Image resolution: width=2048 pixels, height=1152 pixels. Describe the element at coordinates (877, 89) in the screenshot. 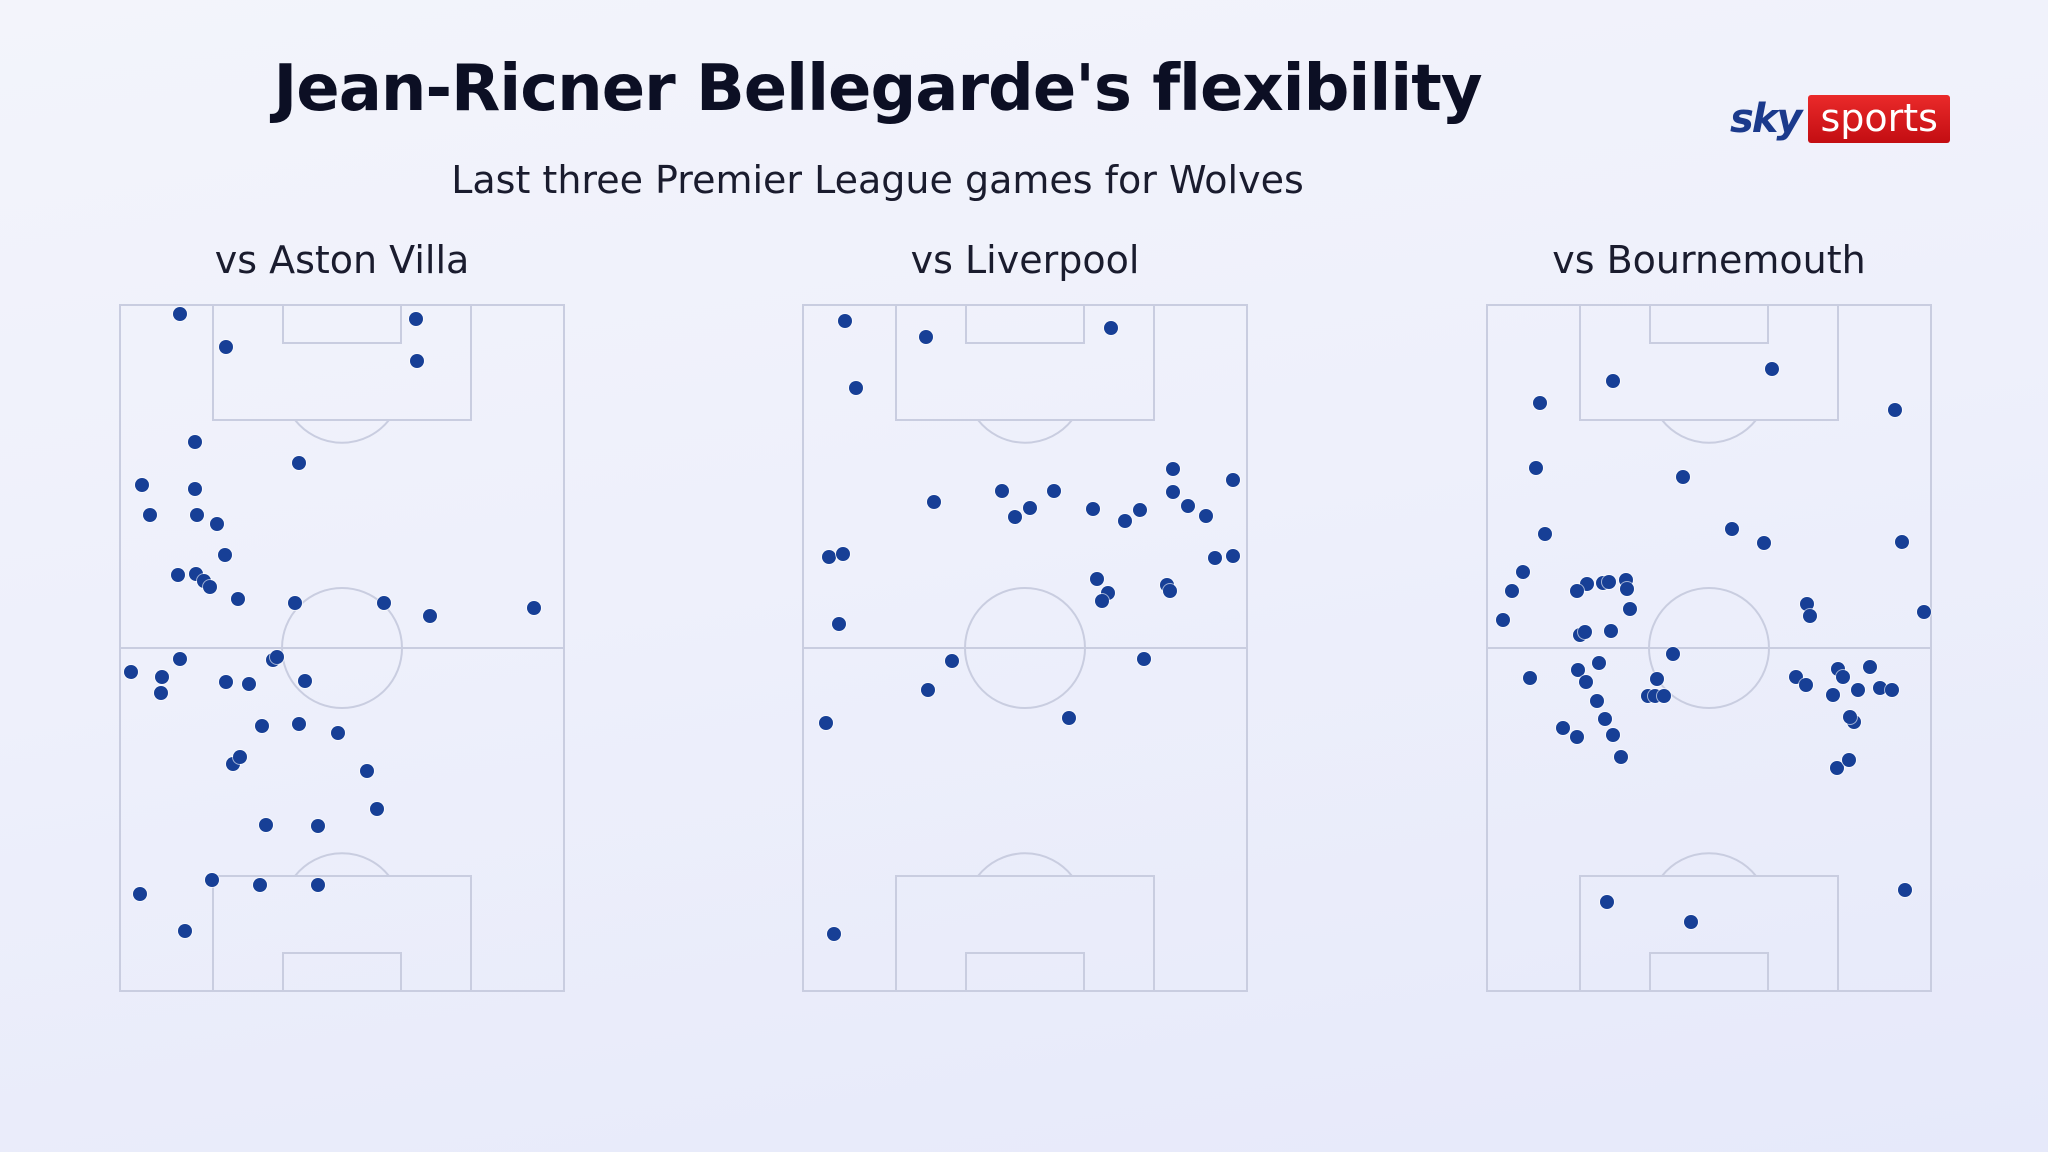

I see `page-title: Jean-Ricner Bellegarde's flexibility` at that location.